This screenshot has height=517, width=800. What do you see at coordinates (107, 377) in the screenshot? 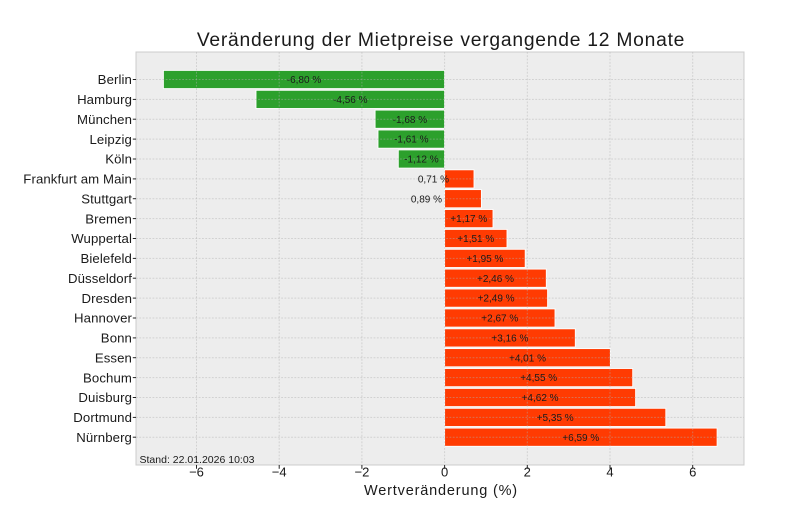
I see `svg-text: Bochum` at bounding box center [107, 377].